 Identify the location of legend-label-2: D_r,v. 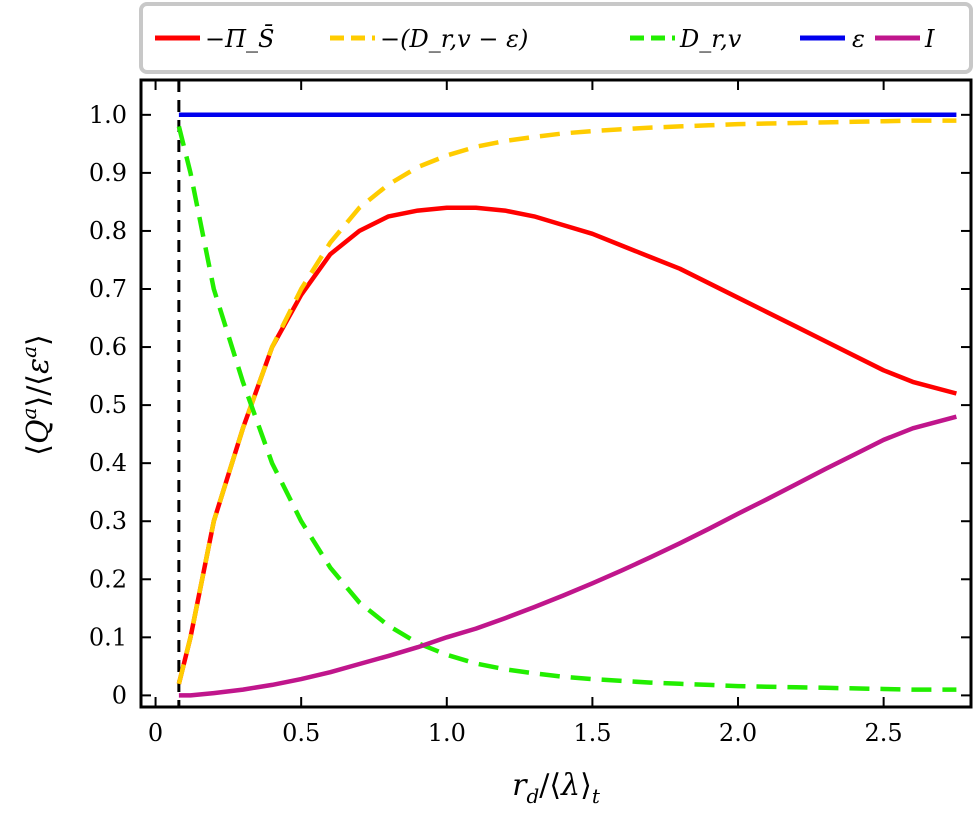
(710, 39).